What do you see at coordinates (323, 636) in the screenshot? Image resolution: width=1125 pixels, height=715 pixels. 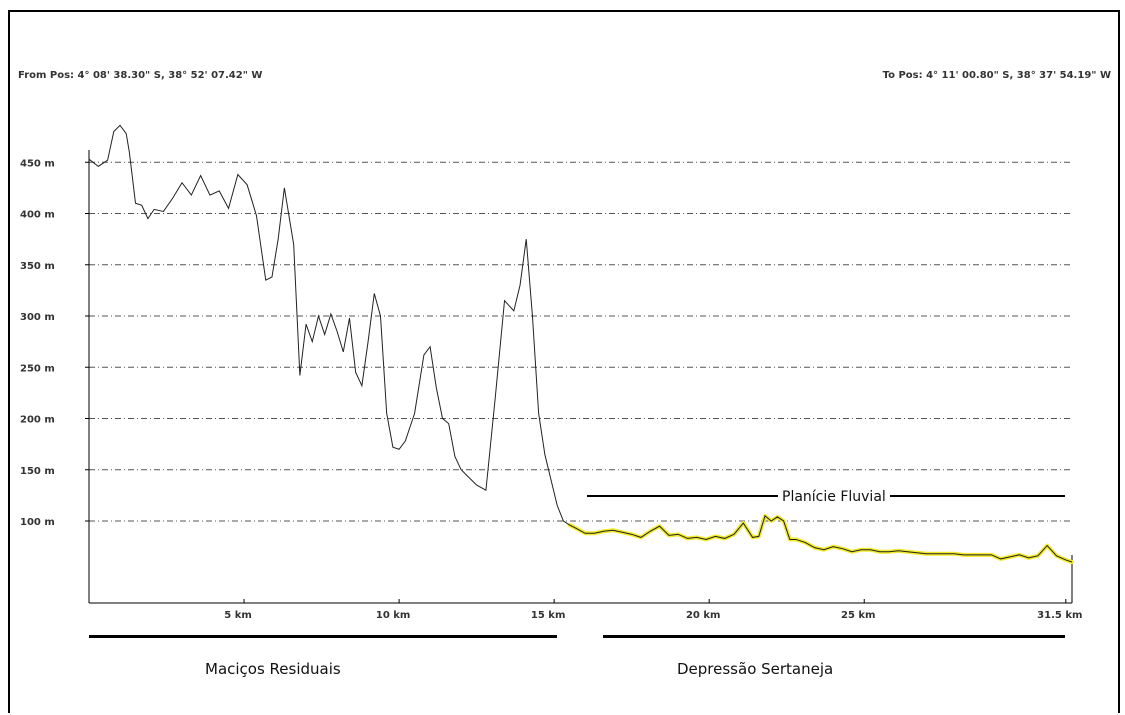 I see `maciços-residuais-bar` at bounding box center [323, 636].